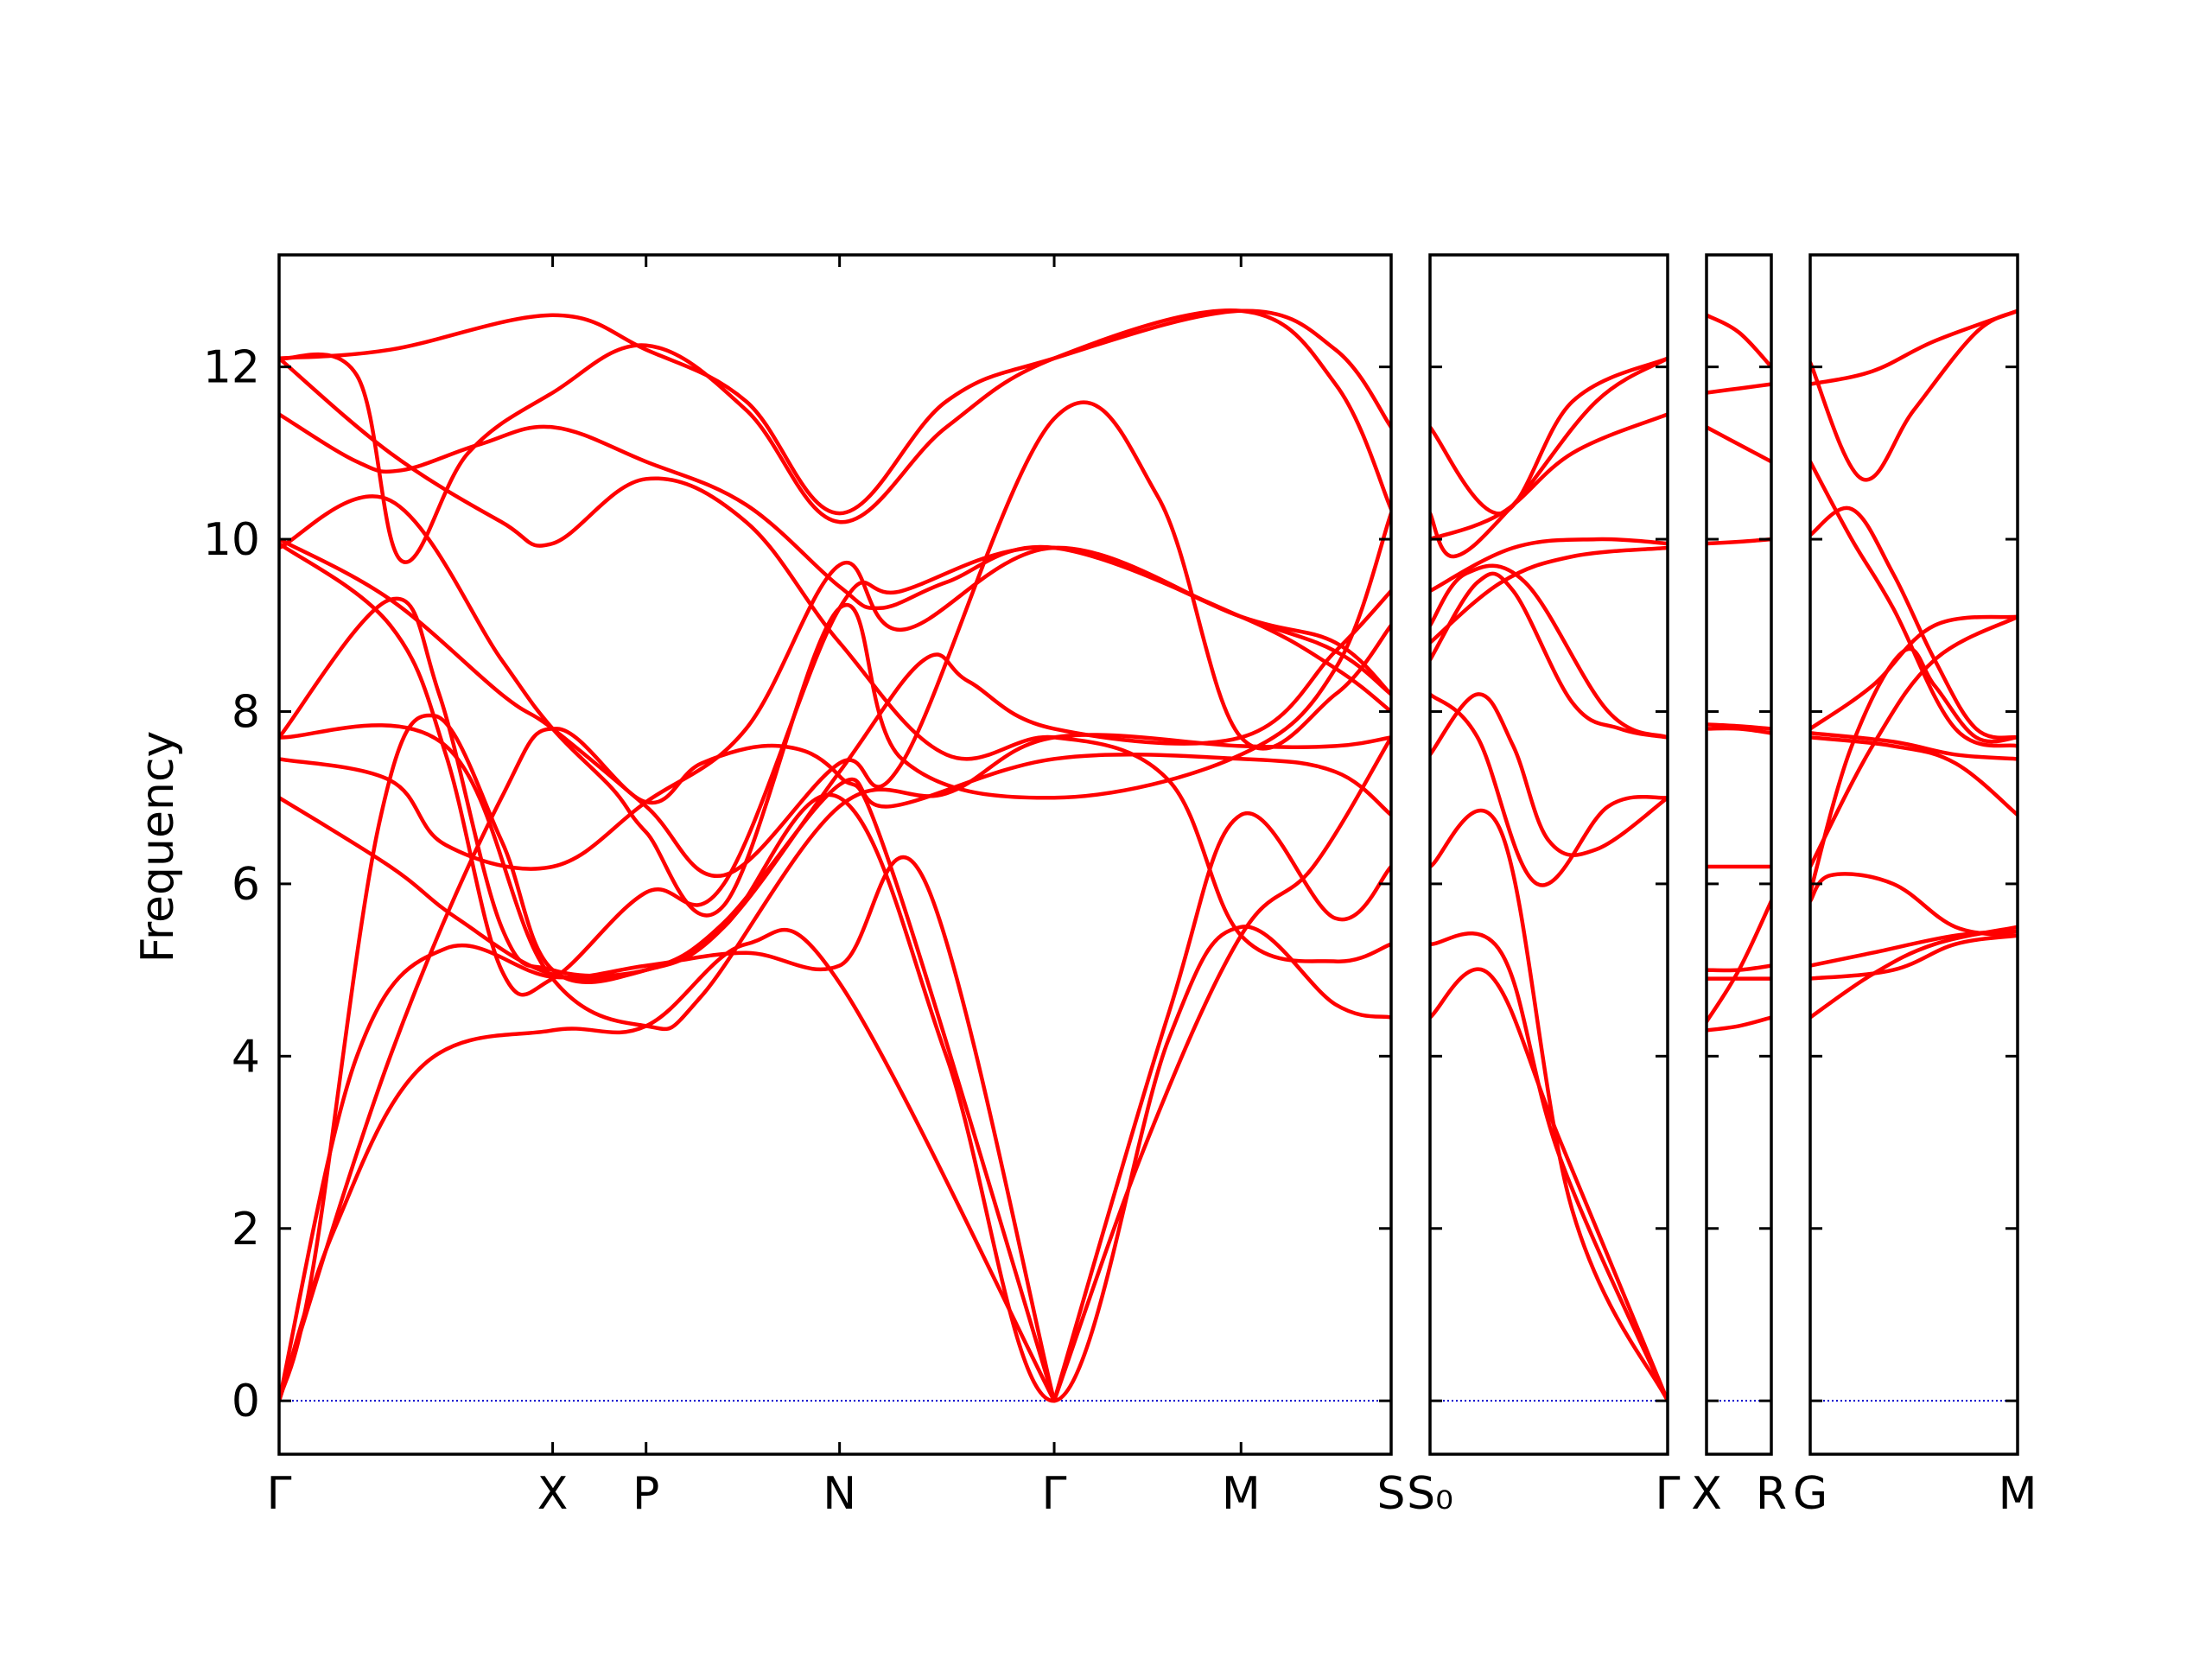 This screenshot has height=1659, width=2212. What do you see at coordinates (158, 847) in the screenshot?
I see `y-axis-label: Frequency` at bounding box center [158, 847].